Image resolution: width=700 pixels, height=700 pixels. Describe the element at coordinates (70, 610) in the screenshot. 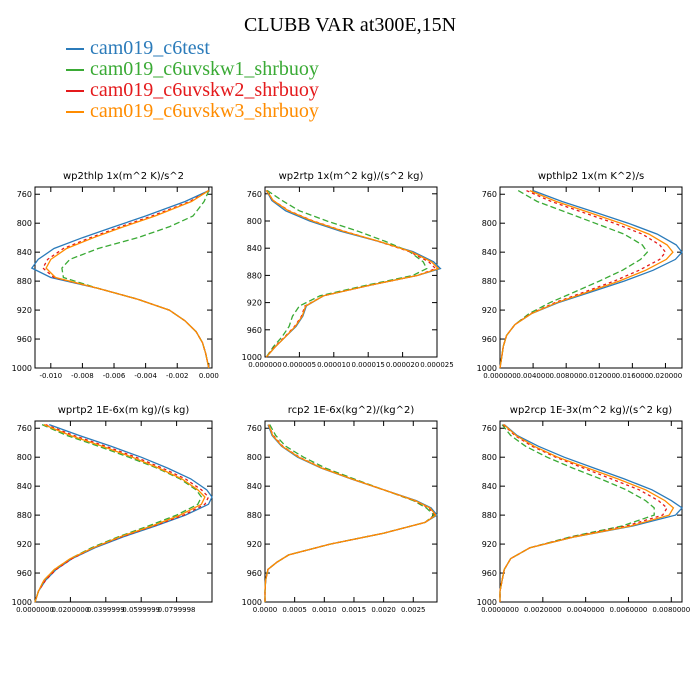

I see `x-tick-label: 0.0200000` at that location.